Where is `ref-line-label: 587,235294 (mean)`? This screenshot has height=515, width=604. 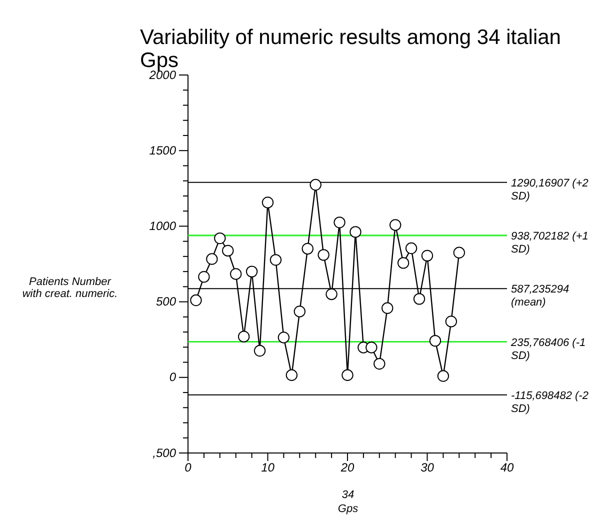
ref-line-label: 587,235294 (mean) is located at coordinates (540, 296).